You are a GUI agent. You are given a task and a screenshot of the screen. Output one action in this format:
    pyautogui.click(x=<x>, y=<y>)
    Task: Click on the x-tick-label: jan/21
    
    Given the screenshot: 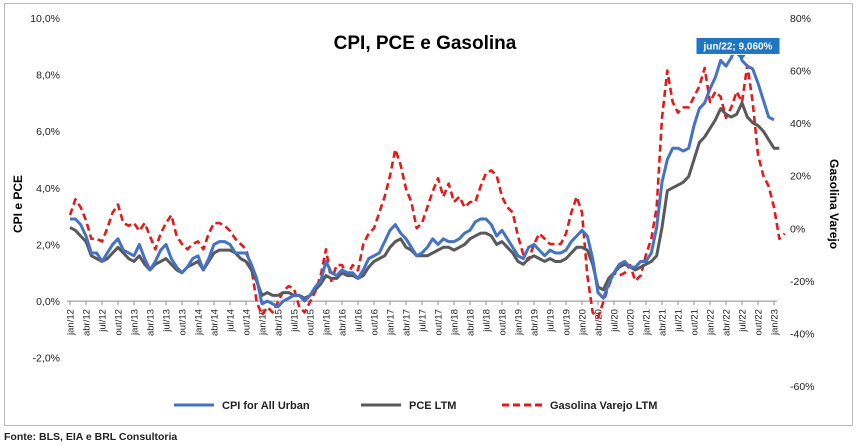 What is the action you would take?
    pyautogui.click(x=647, y=322)
    